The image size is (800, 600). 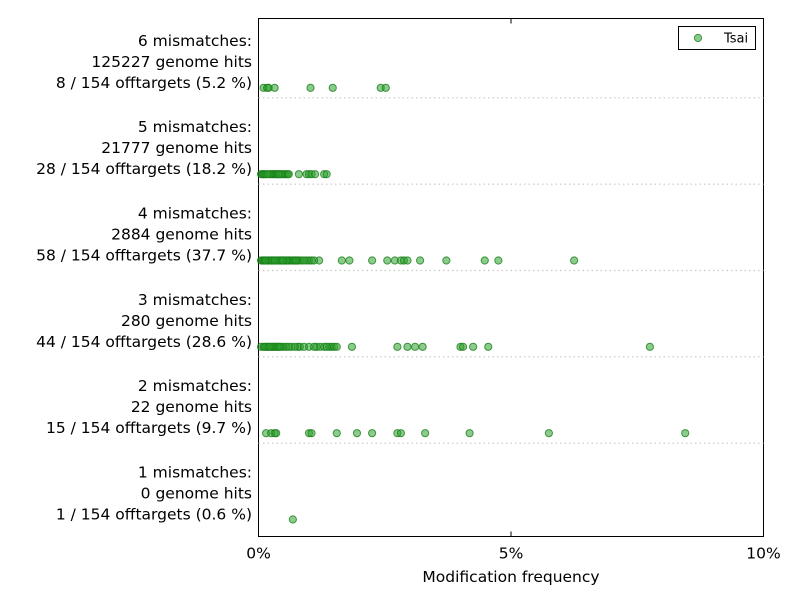 What do you see at coordinates (144, 169) in the screenshot?
I see `row-label-line: 28 / 154 offtargets (18.2 %)` at bounding box center [144, 169].